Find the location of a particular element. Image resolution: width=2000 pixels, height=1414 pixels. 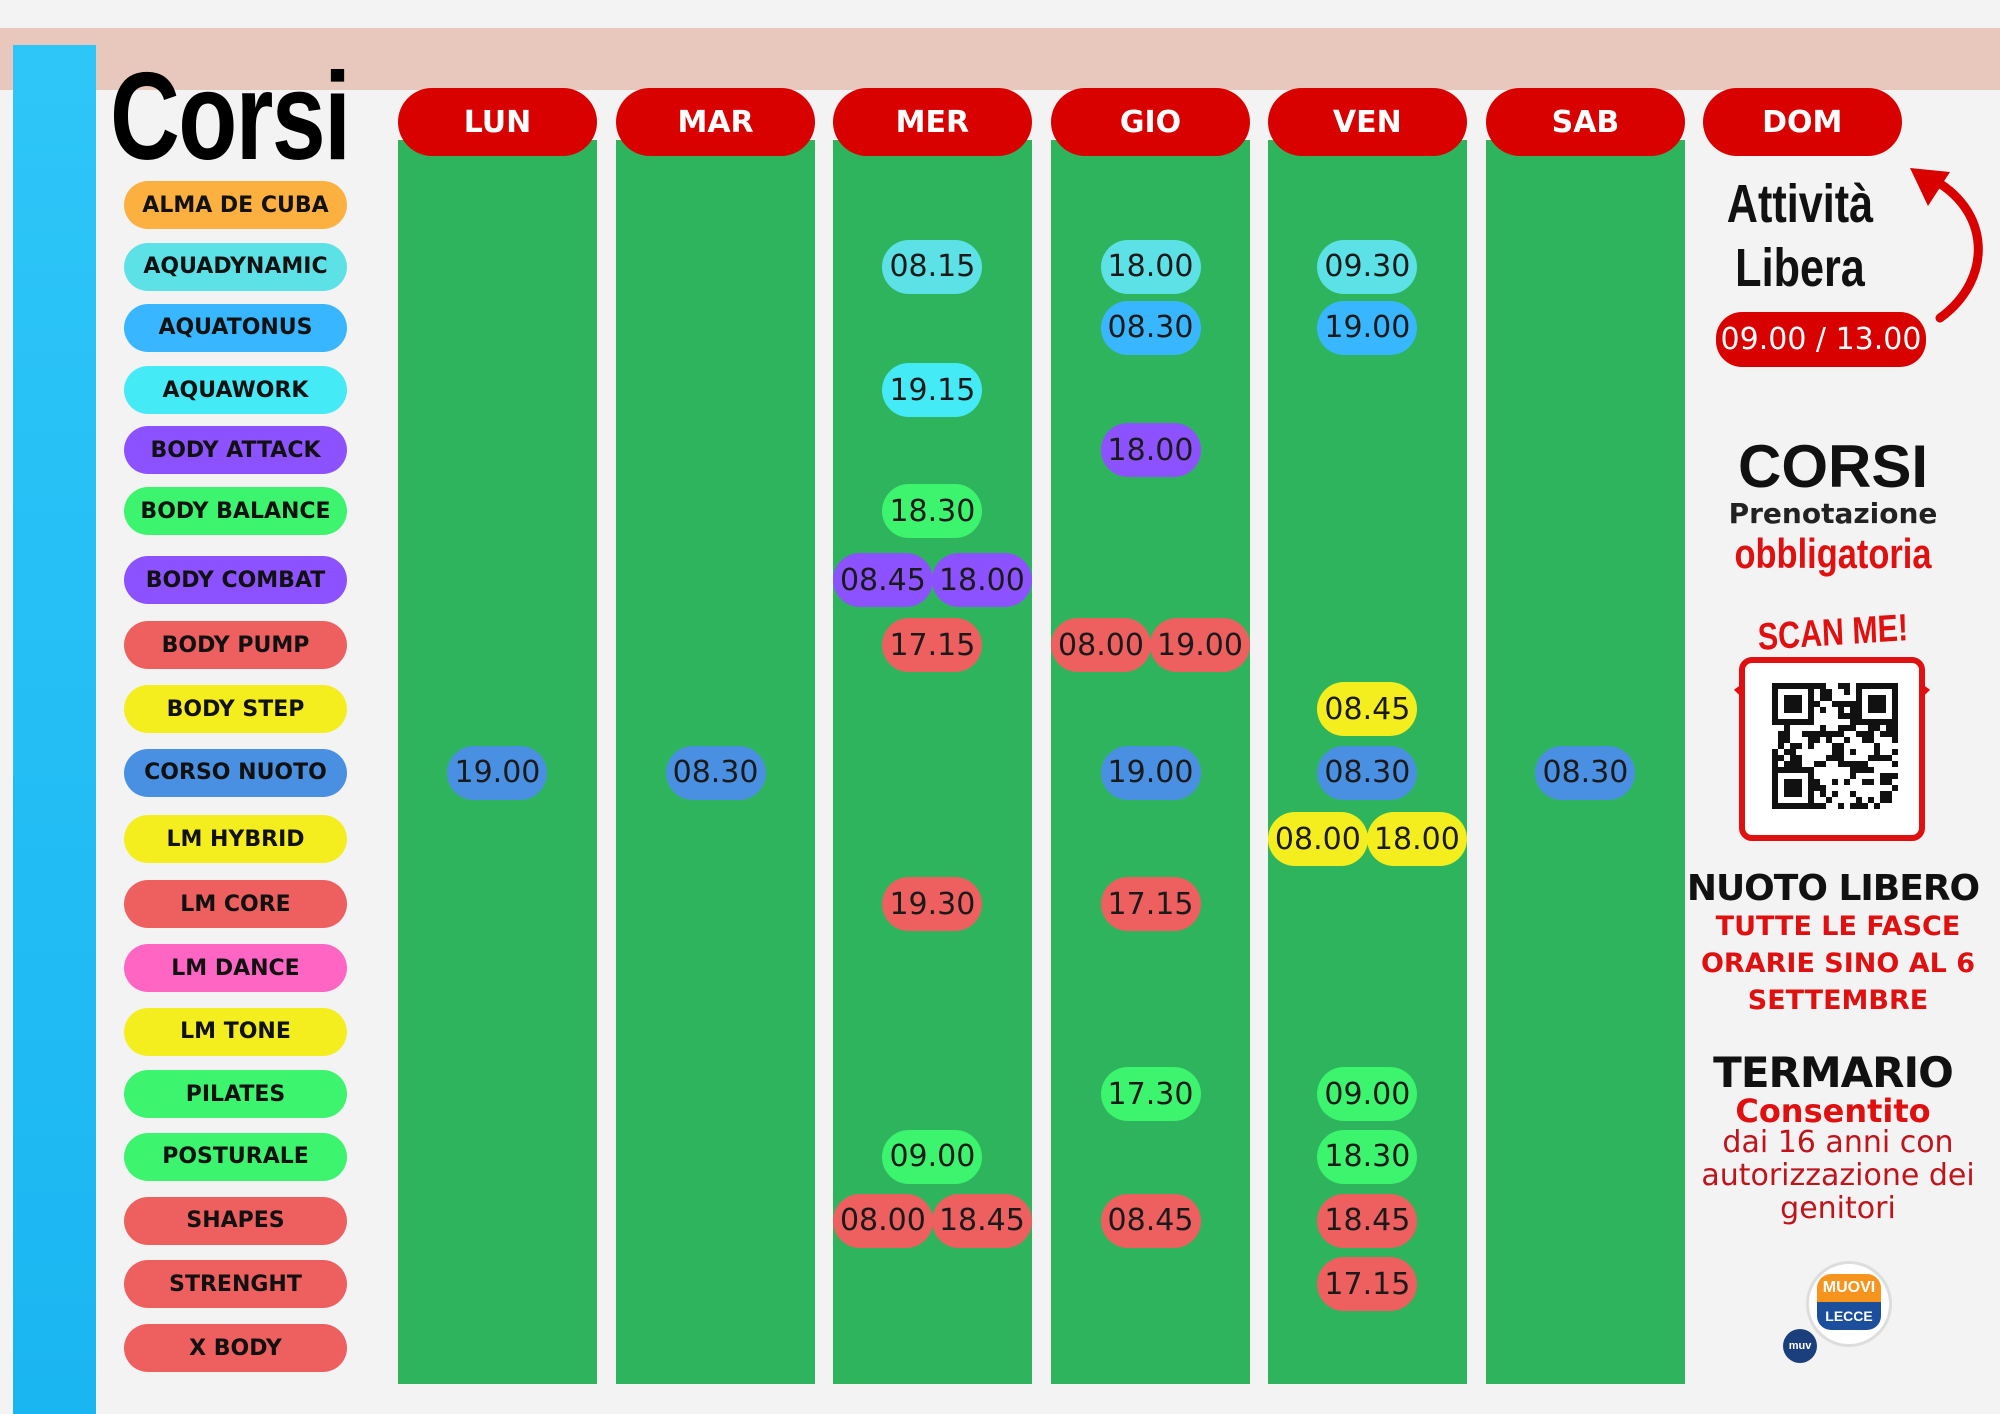

qr-code is located at coordinates (1832, 749).